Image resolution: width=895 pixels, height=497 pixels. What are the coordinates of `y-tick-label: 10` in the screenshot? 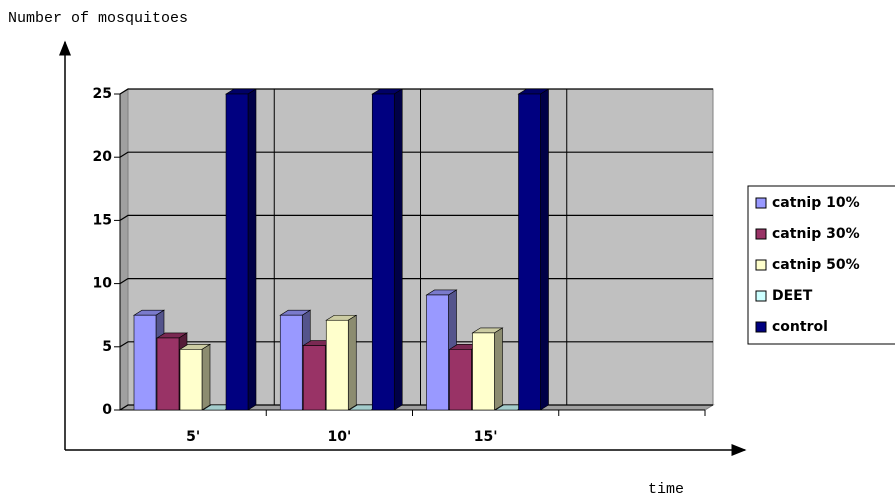 It's located at (103, 284).